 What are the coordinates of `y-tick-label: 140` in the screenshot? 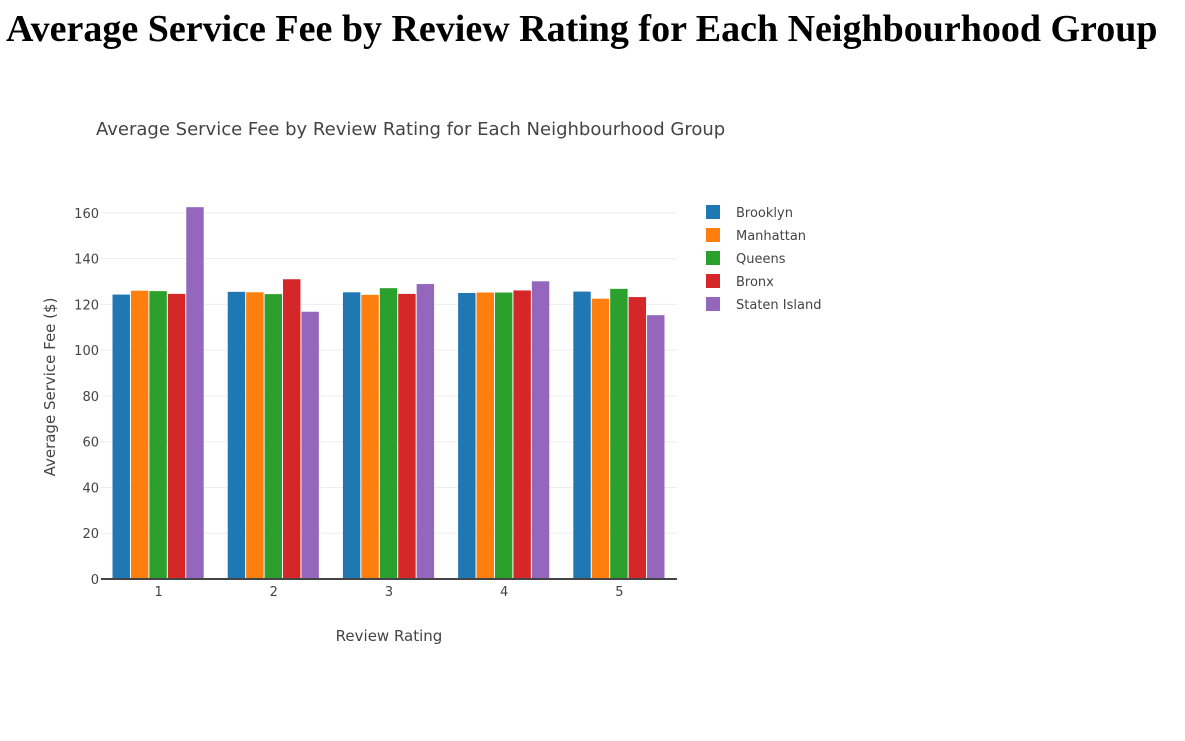 It's located at (86, 260).